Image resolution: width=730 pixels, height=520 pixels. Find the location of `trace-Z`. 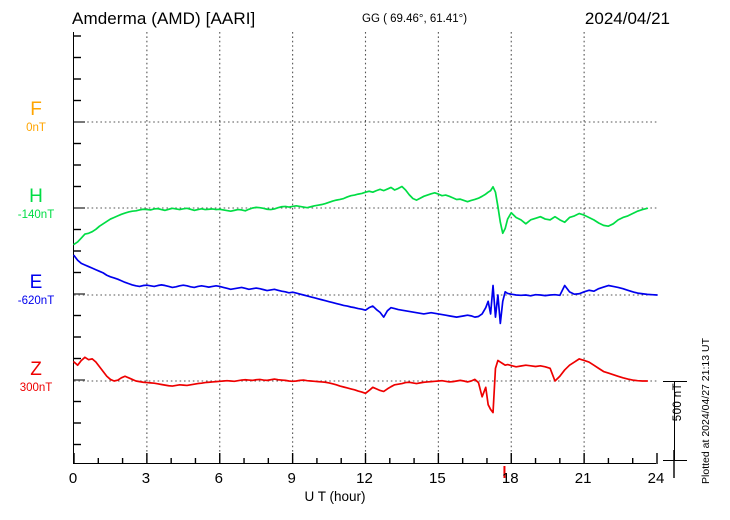

trace-Z is located at coordinates (361, 385).